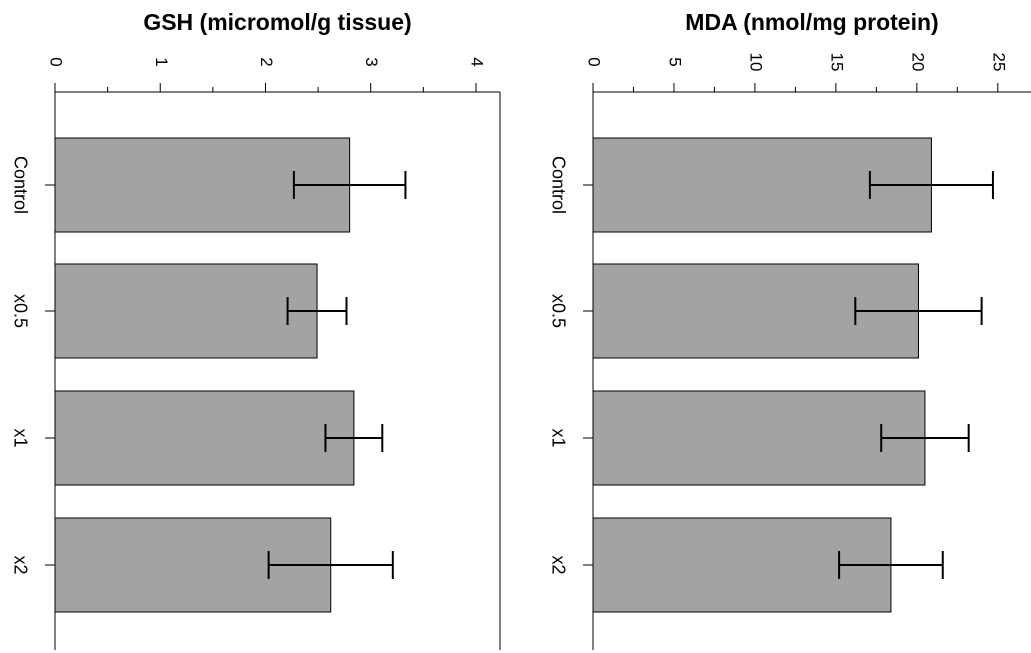 The width and height of the screenshot is (1031, 653). I want to click on mda-tick-label: 0, so click(594, 61).